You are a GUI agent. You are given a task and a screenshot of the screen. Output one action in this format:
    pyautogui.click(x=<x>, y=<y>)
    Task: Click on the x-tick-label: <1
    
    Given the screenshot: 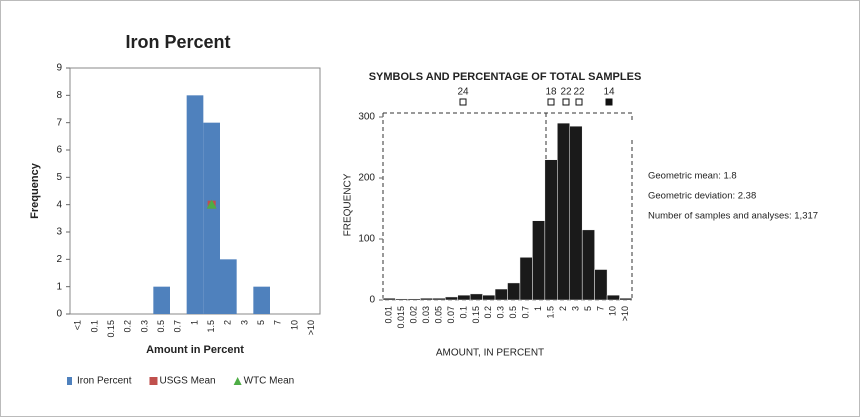 What is the action you would take?
    pyautogui.click(x=78, y=325)
    